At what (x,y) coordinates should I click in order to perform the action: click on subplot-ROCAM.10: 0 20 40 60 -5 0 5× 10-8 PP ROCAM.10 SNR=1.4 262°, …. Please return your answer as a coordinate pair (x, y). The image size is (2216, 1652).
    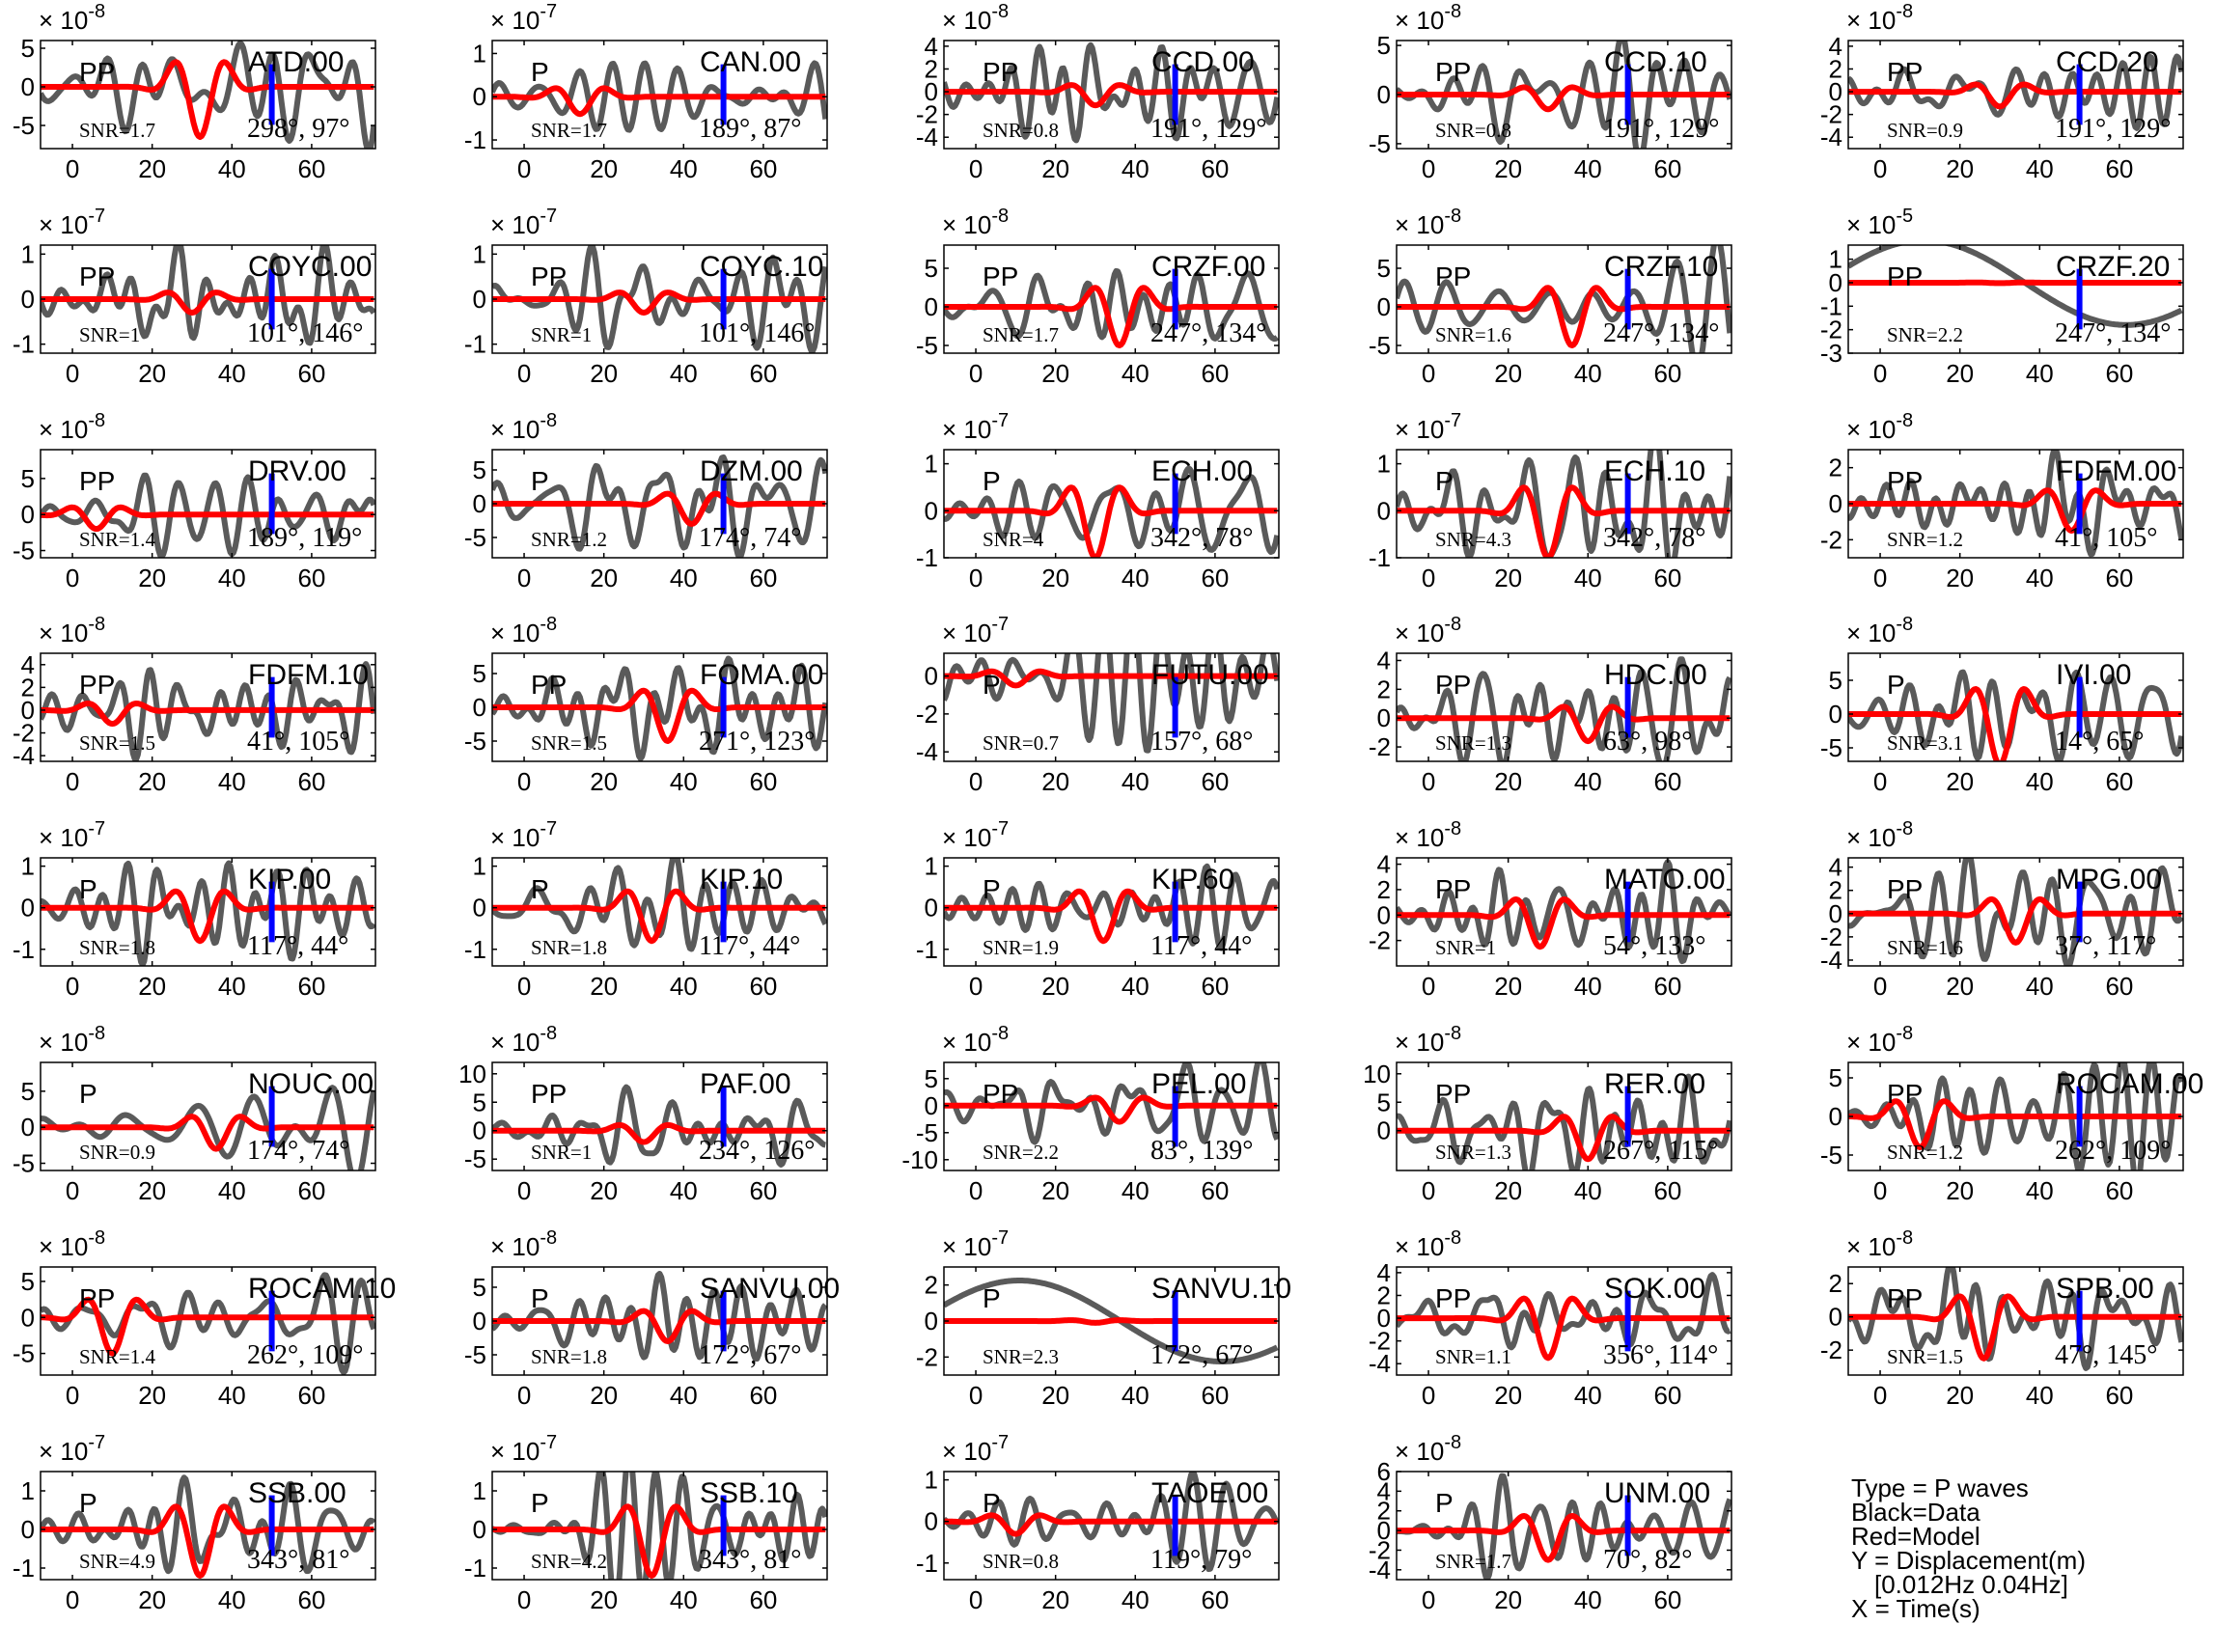
    Looking at the image, I should click on (205, 1318).